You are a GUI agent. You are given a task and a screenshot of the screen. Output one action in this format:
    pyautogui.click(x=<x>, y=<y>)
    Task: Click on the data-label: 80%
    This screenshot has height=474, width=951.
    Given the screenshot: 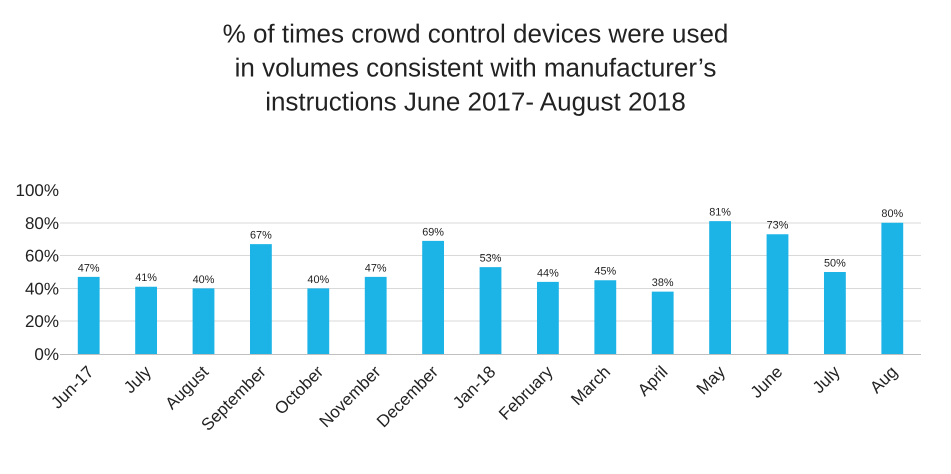 What is the action you would take?
    pyautogui.click(x=892, y=214)
    